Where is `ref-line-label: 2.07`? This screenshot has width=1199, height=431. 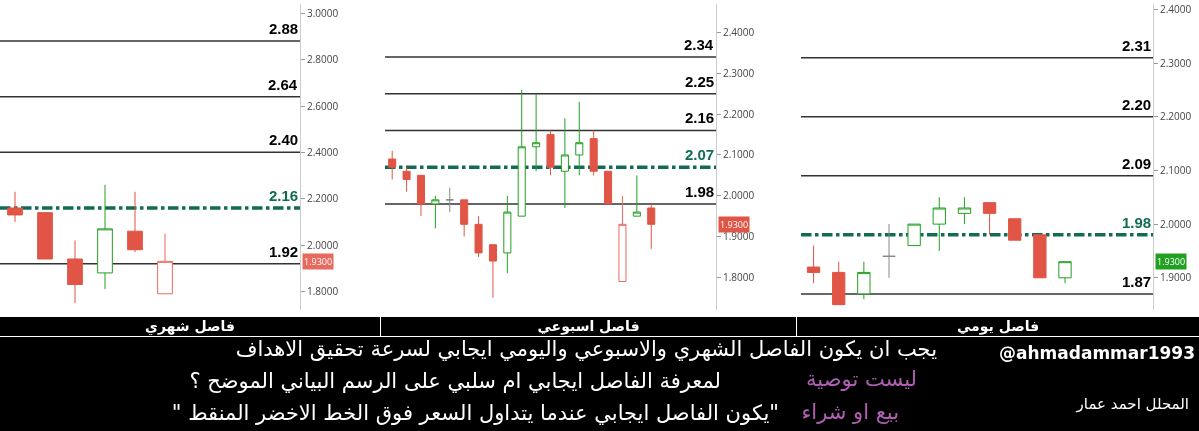
ref-line-label: 2.07 is located at coordinates (700, 154).